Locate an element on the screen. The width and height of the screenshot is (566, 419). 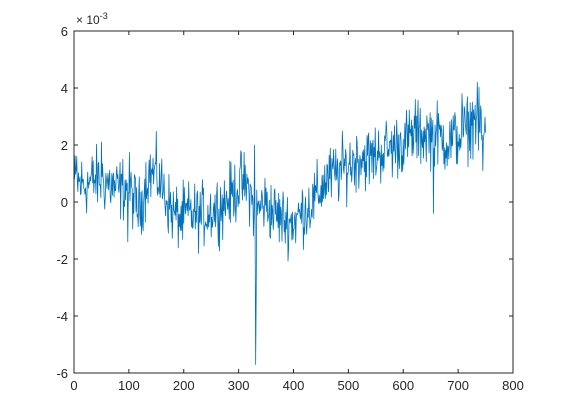
y-tick-label: 2 is located at coordinates (64, 145).